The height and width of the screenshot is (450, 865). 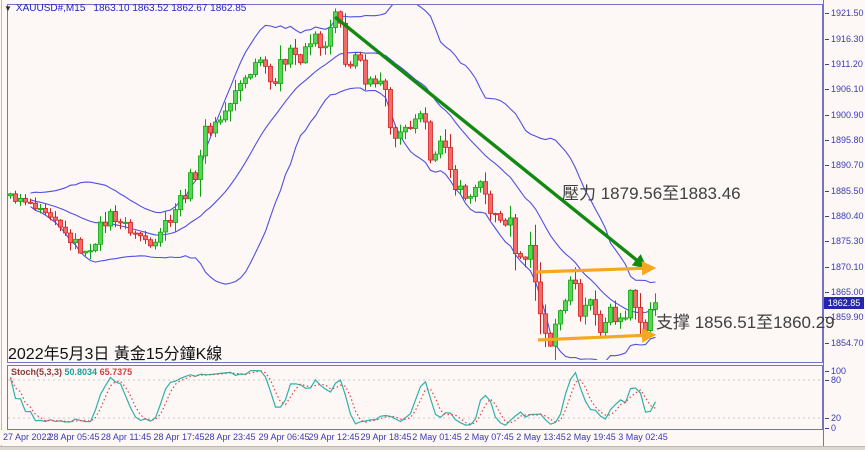 What do you see at coordinates (126, 437) in the screenshot?
I see `time-tick-label: 28 Apr 11:45` at bounding box center [126, 437].